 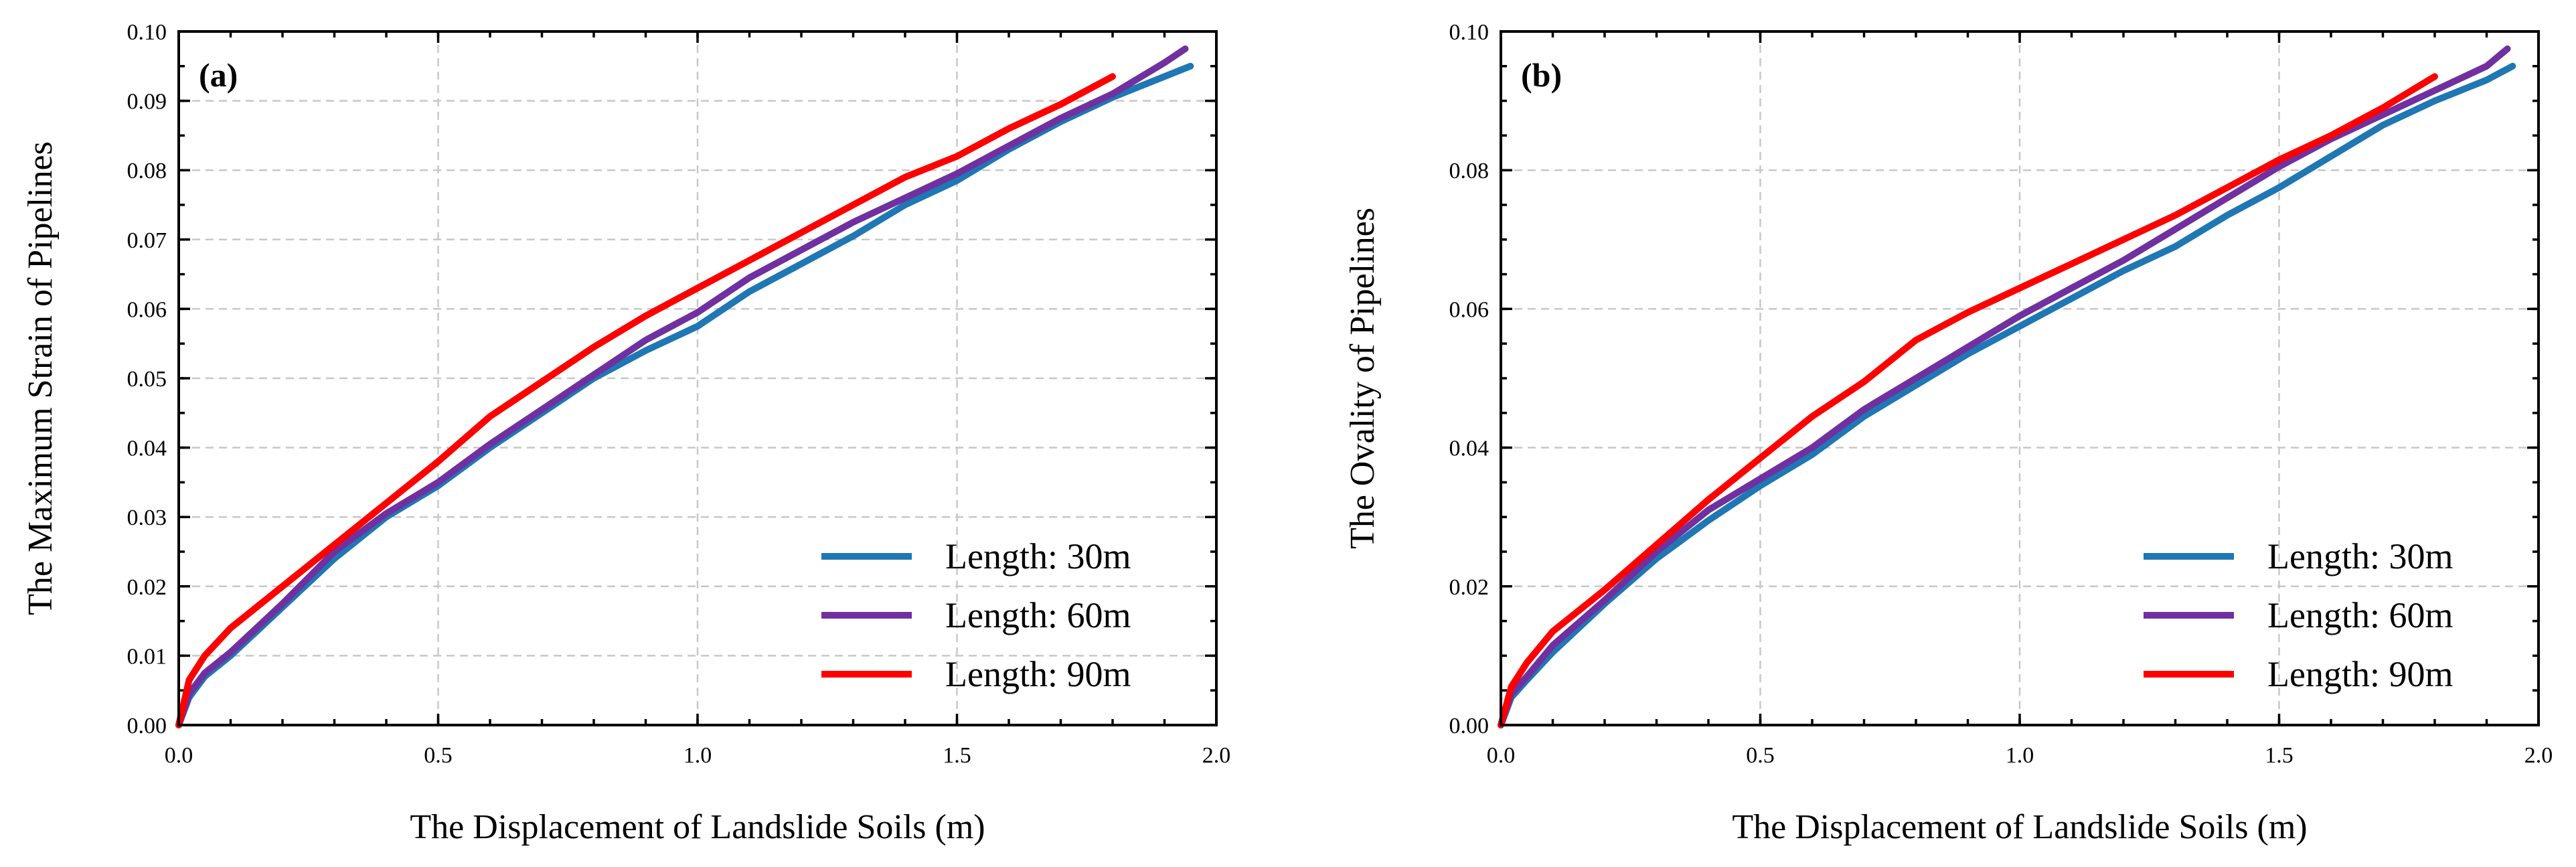 I want to click on y-tick-label: 0.03, so click(x=147, y=517).